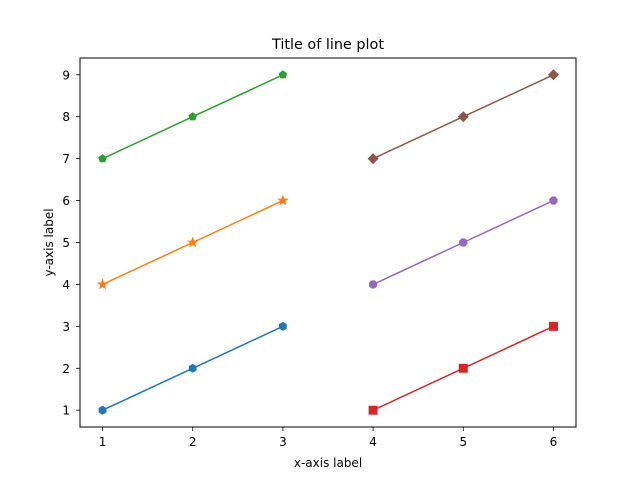  What do you see at coordinates (193, 442) in the screenshot?
I see `x-tick-label: 2` at bounding box center [193, 442].